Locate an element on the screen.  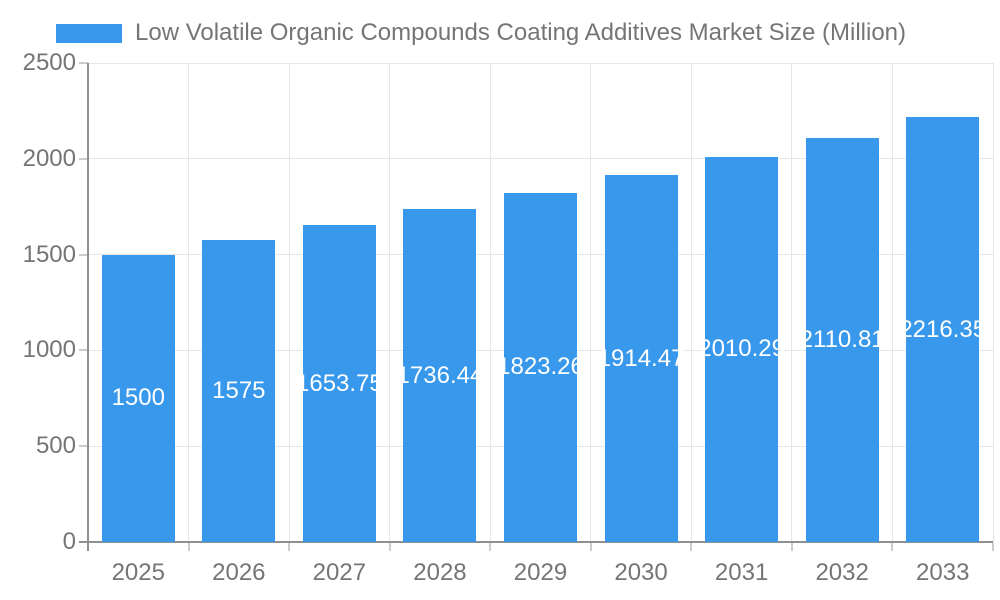
bar-2033 is located at coordinates (943, 329).